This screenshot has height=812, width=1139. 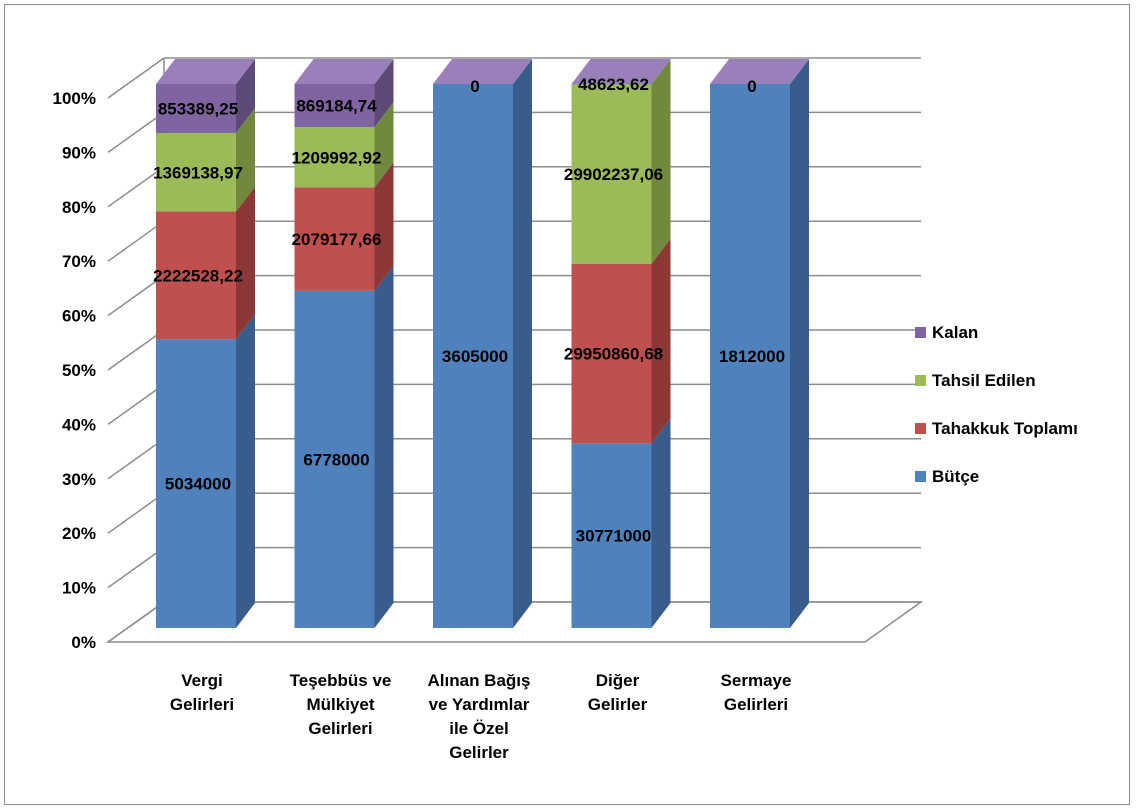 I want to click on x-category-label: Diğer, so click(x=618, y=680).